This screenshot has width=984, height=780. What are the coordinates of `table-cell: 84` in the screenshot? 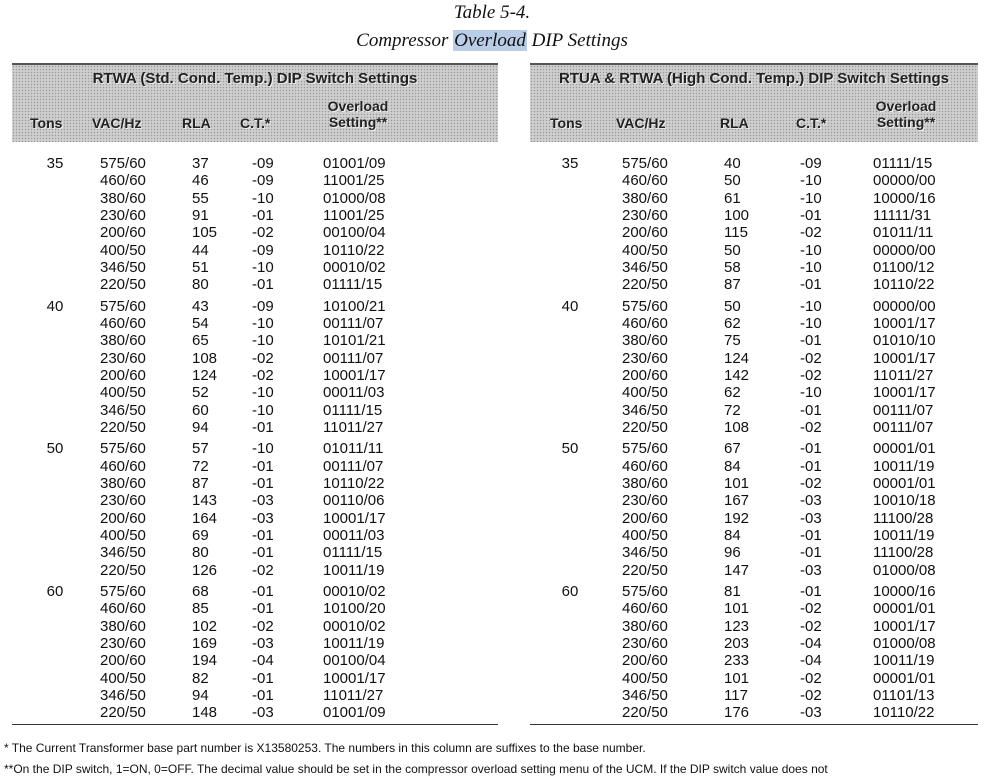 It's located at (732, 466).